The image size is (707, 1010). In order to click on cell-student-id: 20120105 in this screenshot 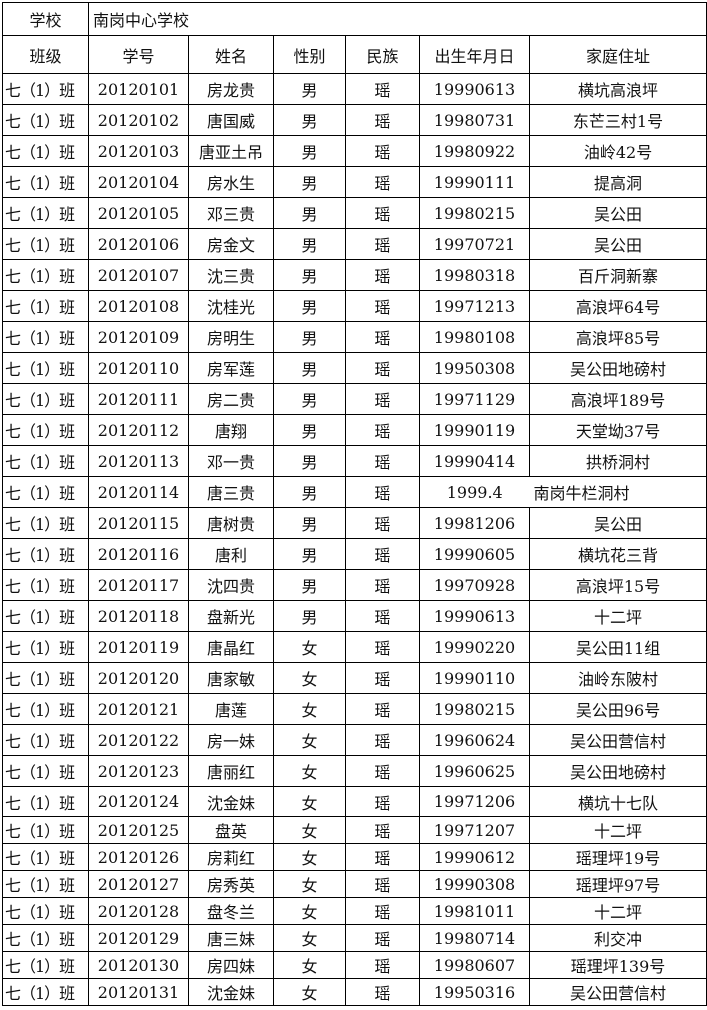, I will do `click(138, 213)`.